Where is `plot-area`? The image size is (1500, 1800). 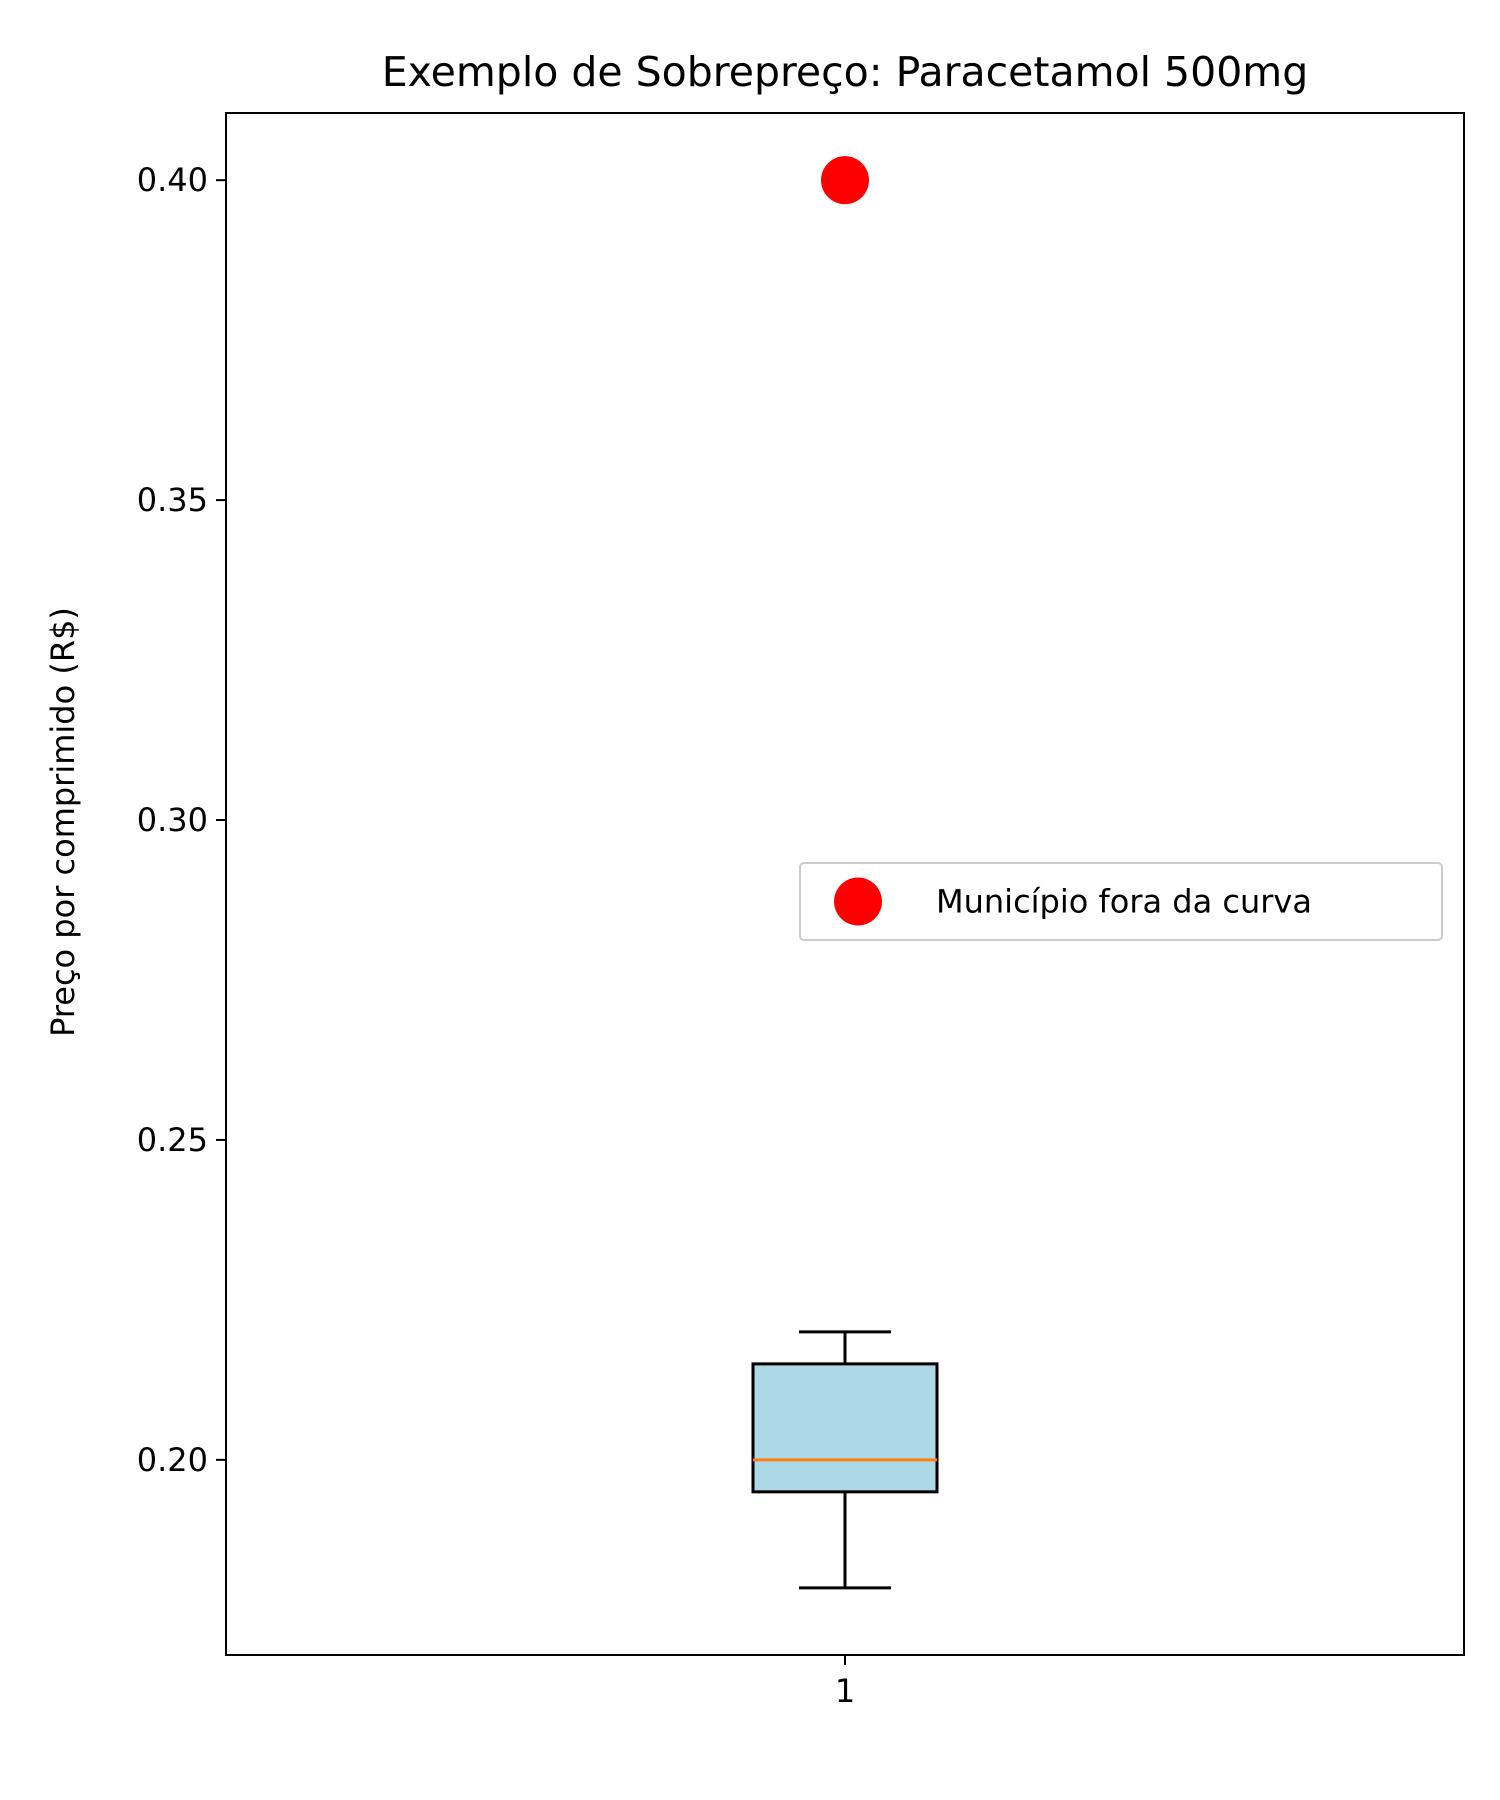 plot-area is located at coordinates (845, 873).